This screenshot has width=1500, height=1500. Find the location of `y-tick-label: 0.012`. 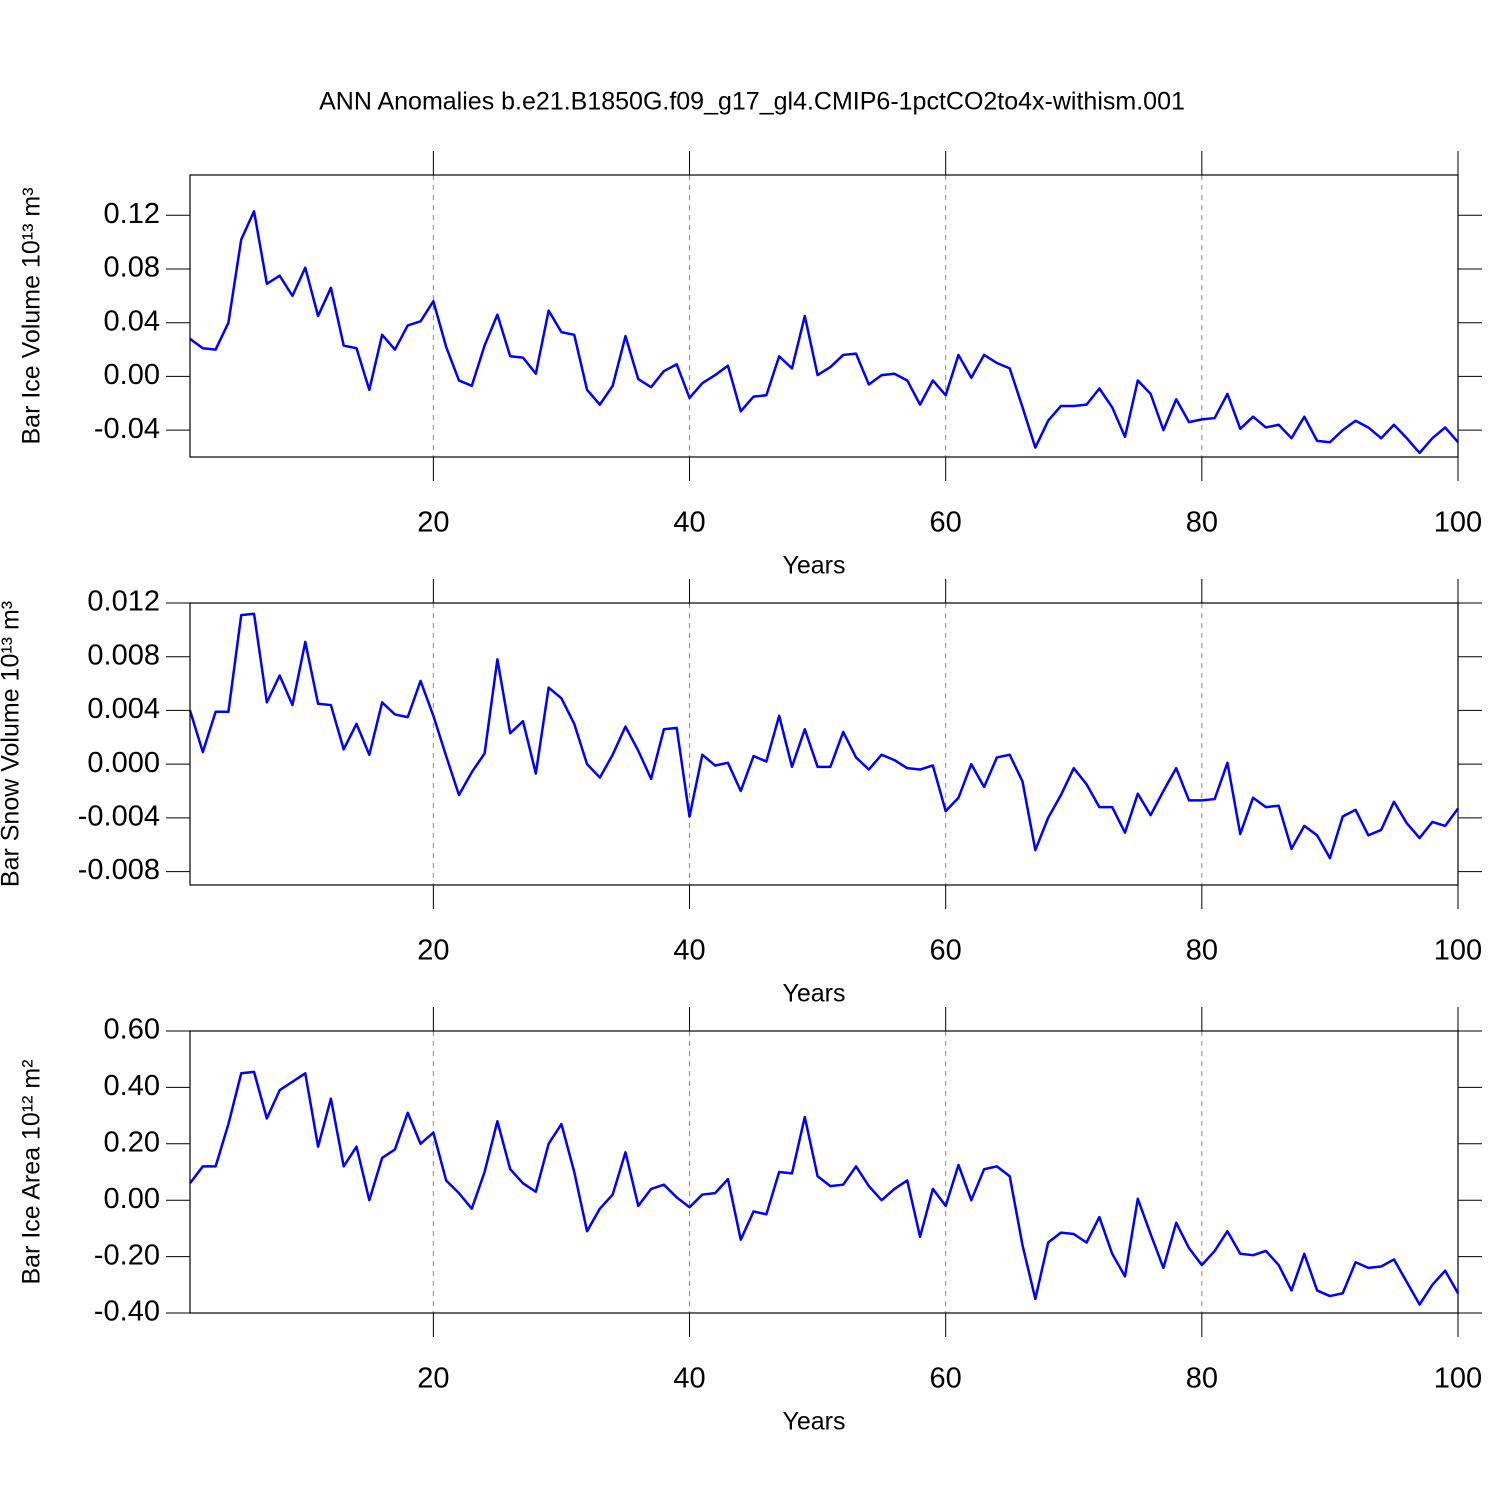

y-tick-label: 0.012 is located at coordinates (123, 602).